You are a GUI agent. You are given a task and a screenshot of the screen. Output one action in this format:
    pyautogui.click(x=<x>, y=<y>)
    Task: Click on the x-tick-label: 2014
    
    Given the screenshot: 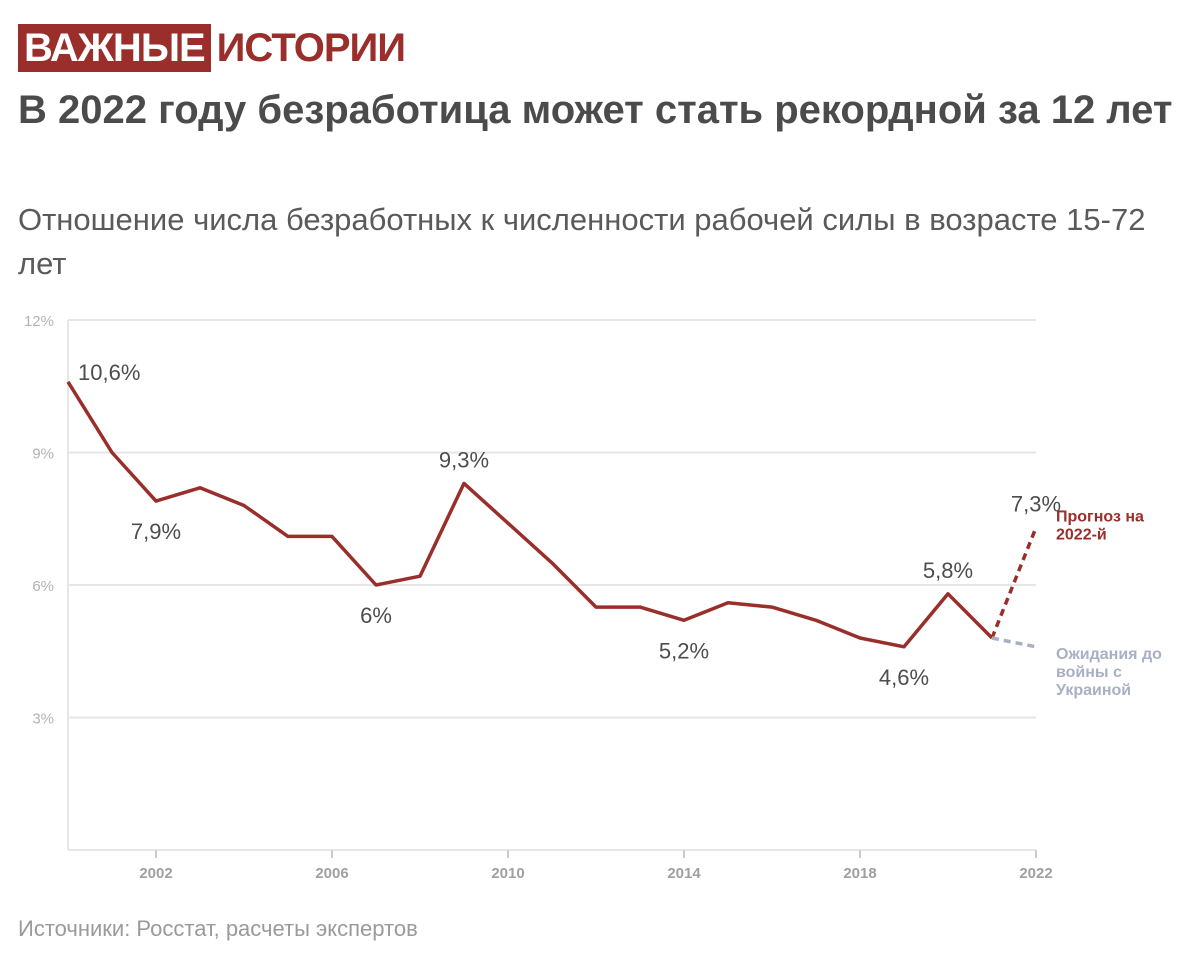 What is the action you would take?
    pyautogui.click(x=684, y=873)
    